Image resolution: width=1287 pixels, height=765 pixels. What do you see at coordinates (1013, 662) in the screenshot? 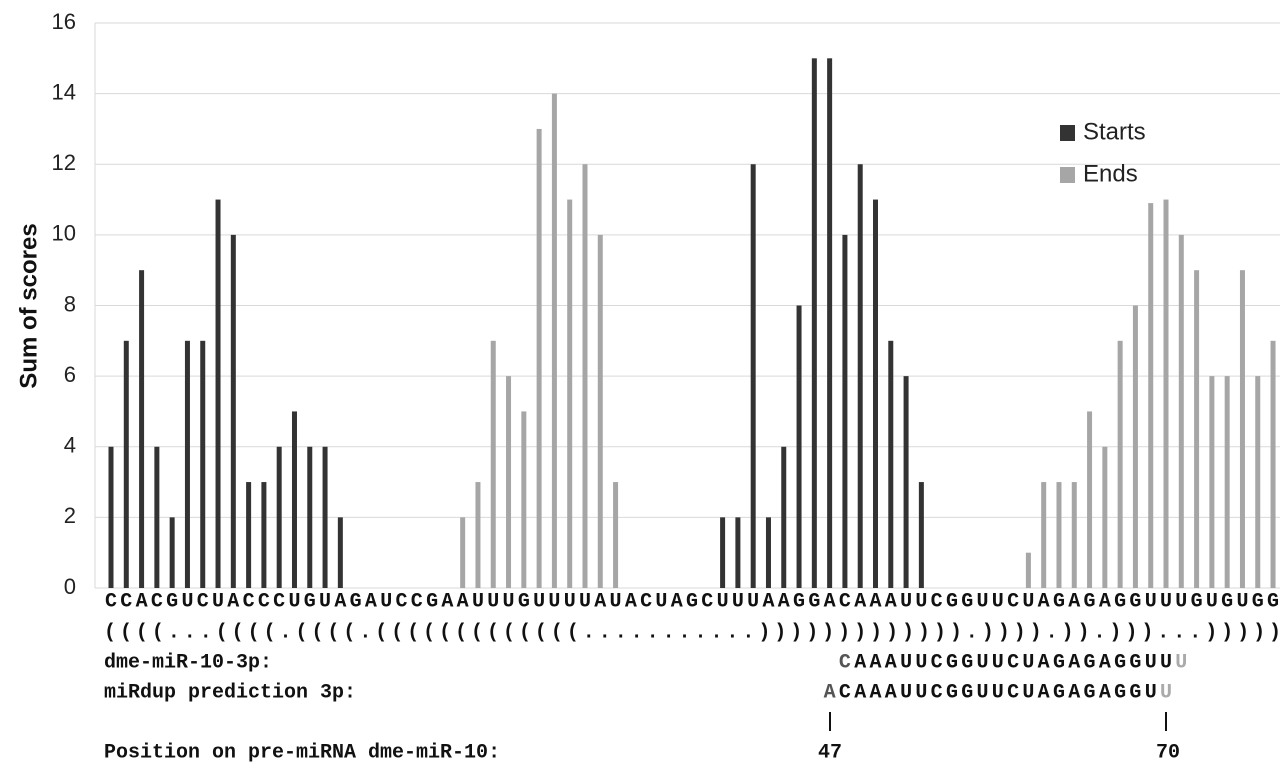
I see `mirna-middle: AAAUUCGGUUCUAGAGAGGUU` at bounding box center [1013, 662].